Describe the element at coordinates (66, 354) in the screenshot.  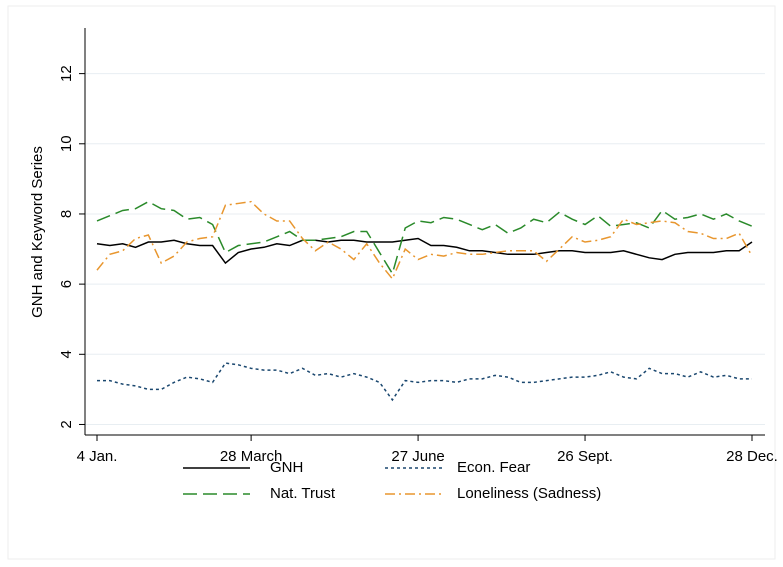
I see `y-tick-label: 4` at that location.